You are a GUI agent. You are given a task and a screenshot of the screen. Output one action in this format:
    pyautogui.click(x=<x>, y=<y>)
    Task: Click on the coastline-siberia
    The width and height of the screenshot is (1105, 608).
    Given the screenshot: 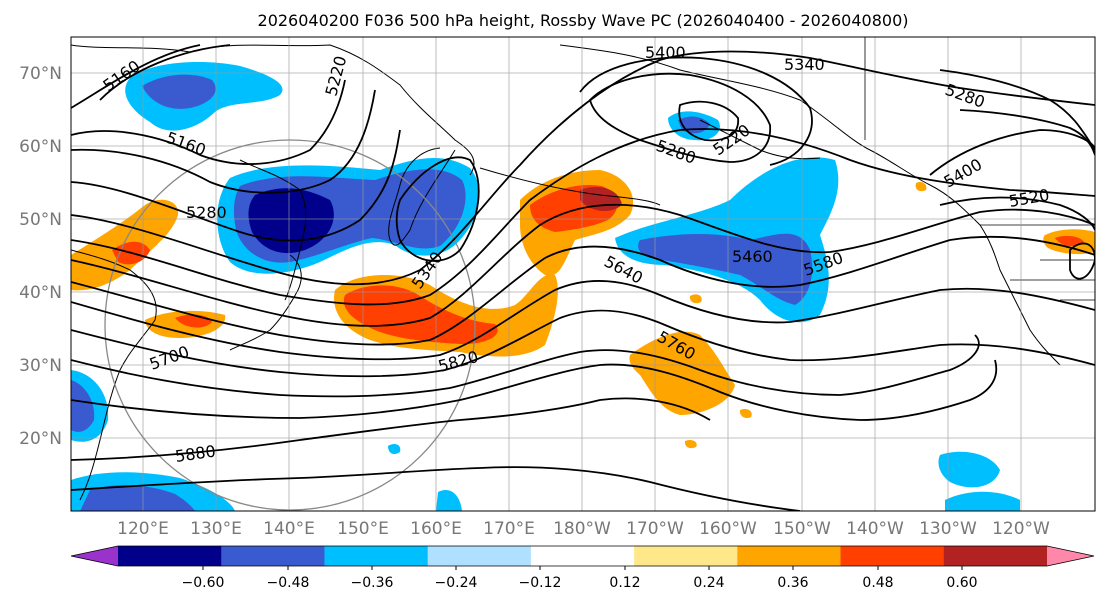 What is the action you would take?
    pyautogui.click(x=273, y=110)
    